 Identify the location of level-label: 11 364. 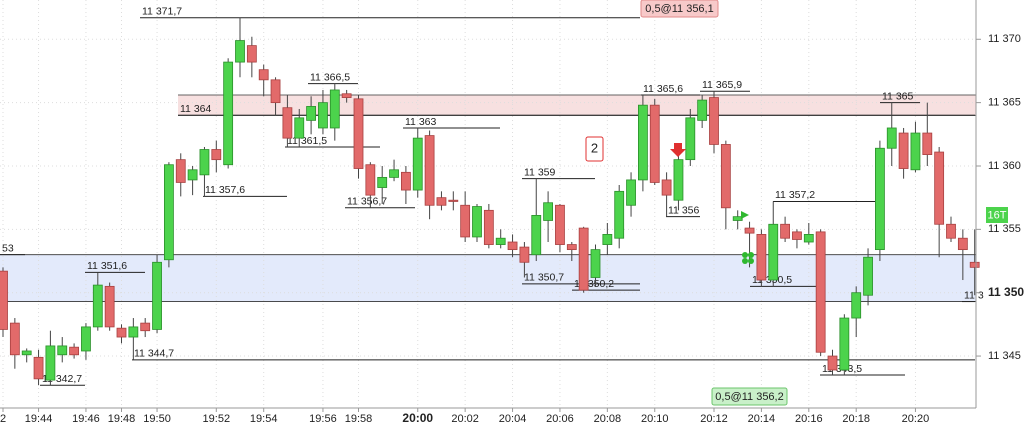
(195, 109).